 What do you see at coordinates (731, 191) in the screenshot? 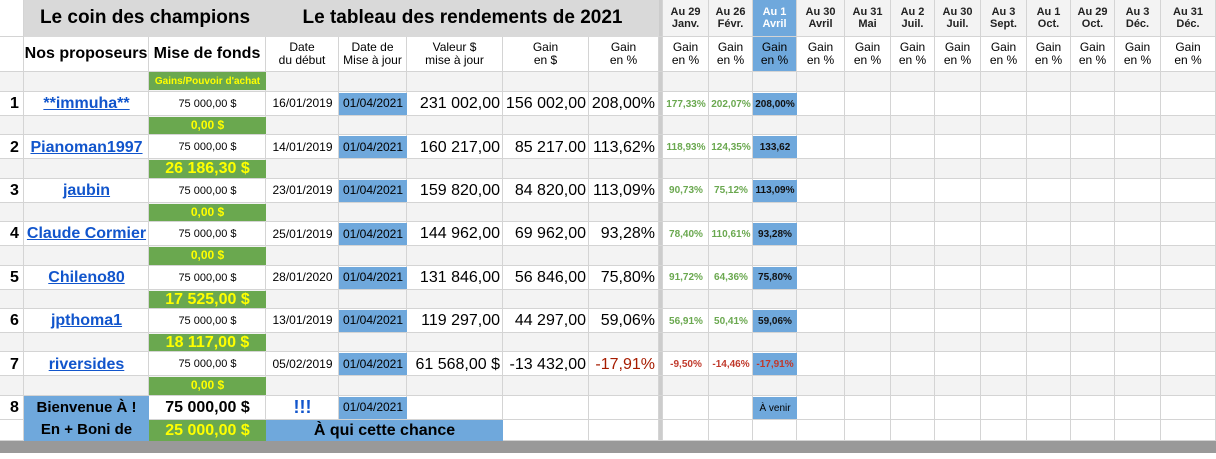
I see `monthly-gain: 75,12%` at bounding box center [731, 191].